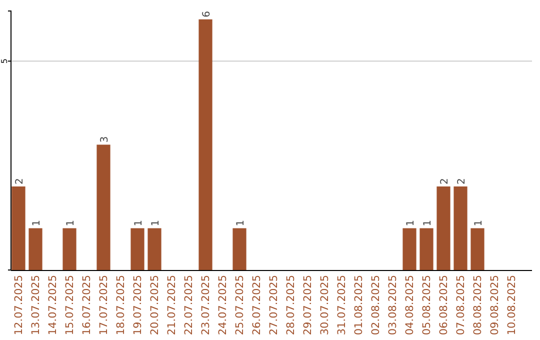  What do you see at coordinates (36, 305) in the screenshot?
I see `x-tick-label: 13.07.2025` at bounding box center [36, 305].